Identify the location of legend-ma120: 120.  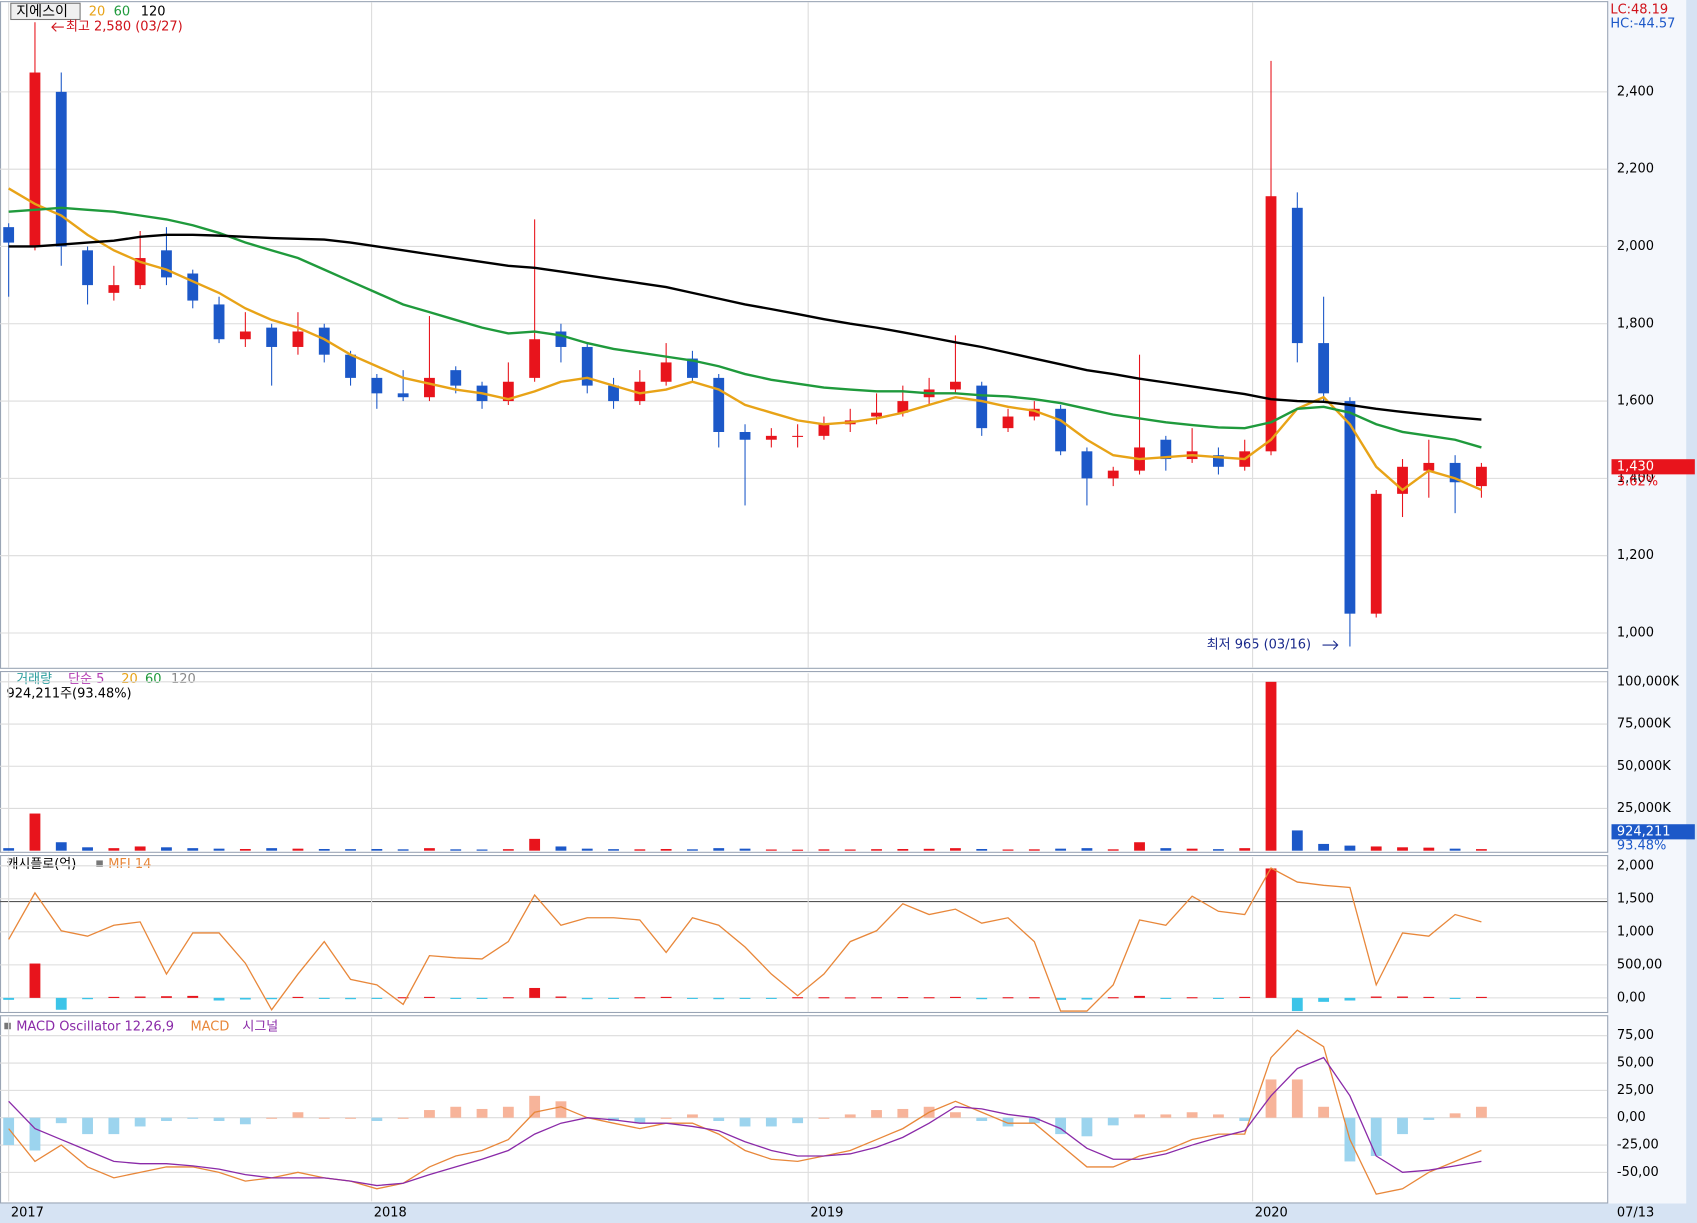
(153, 11).